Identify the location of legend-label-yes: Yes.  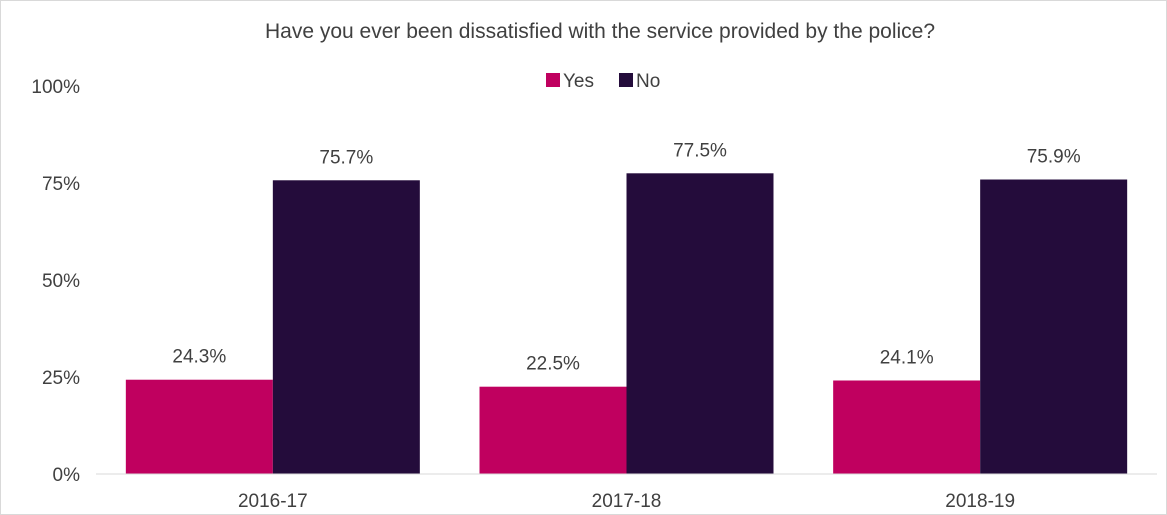
(578, 81).